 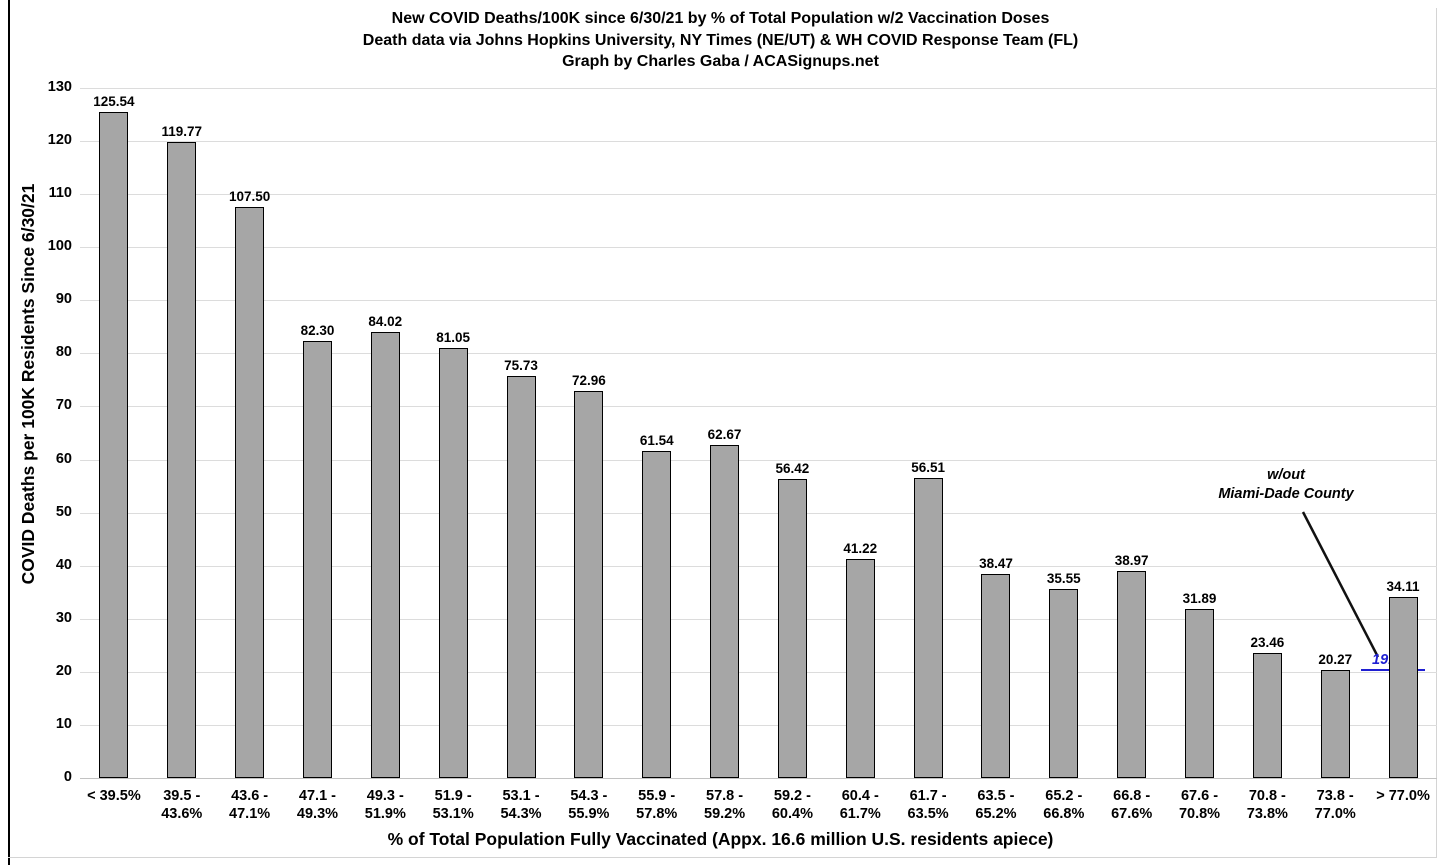 I want to click on bar-value-label: 62.67, so click(x=724, y=435).